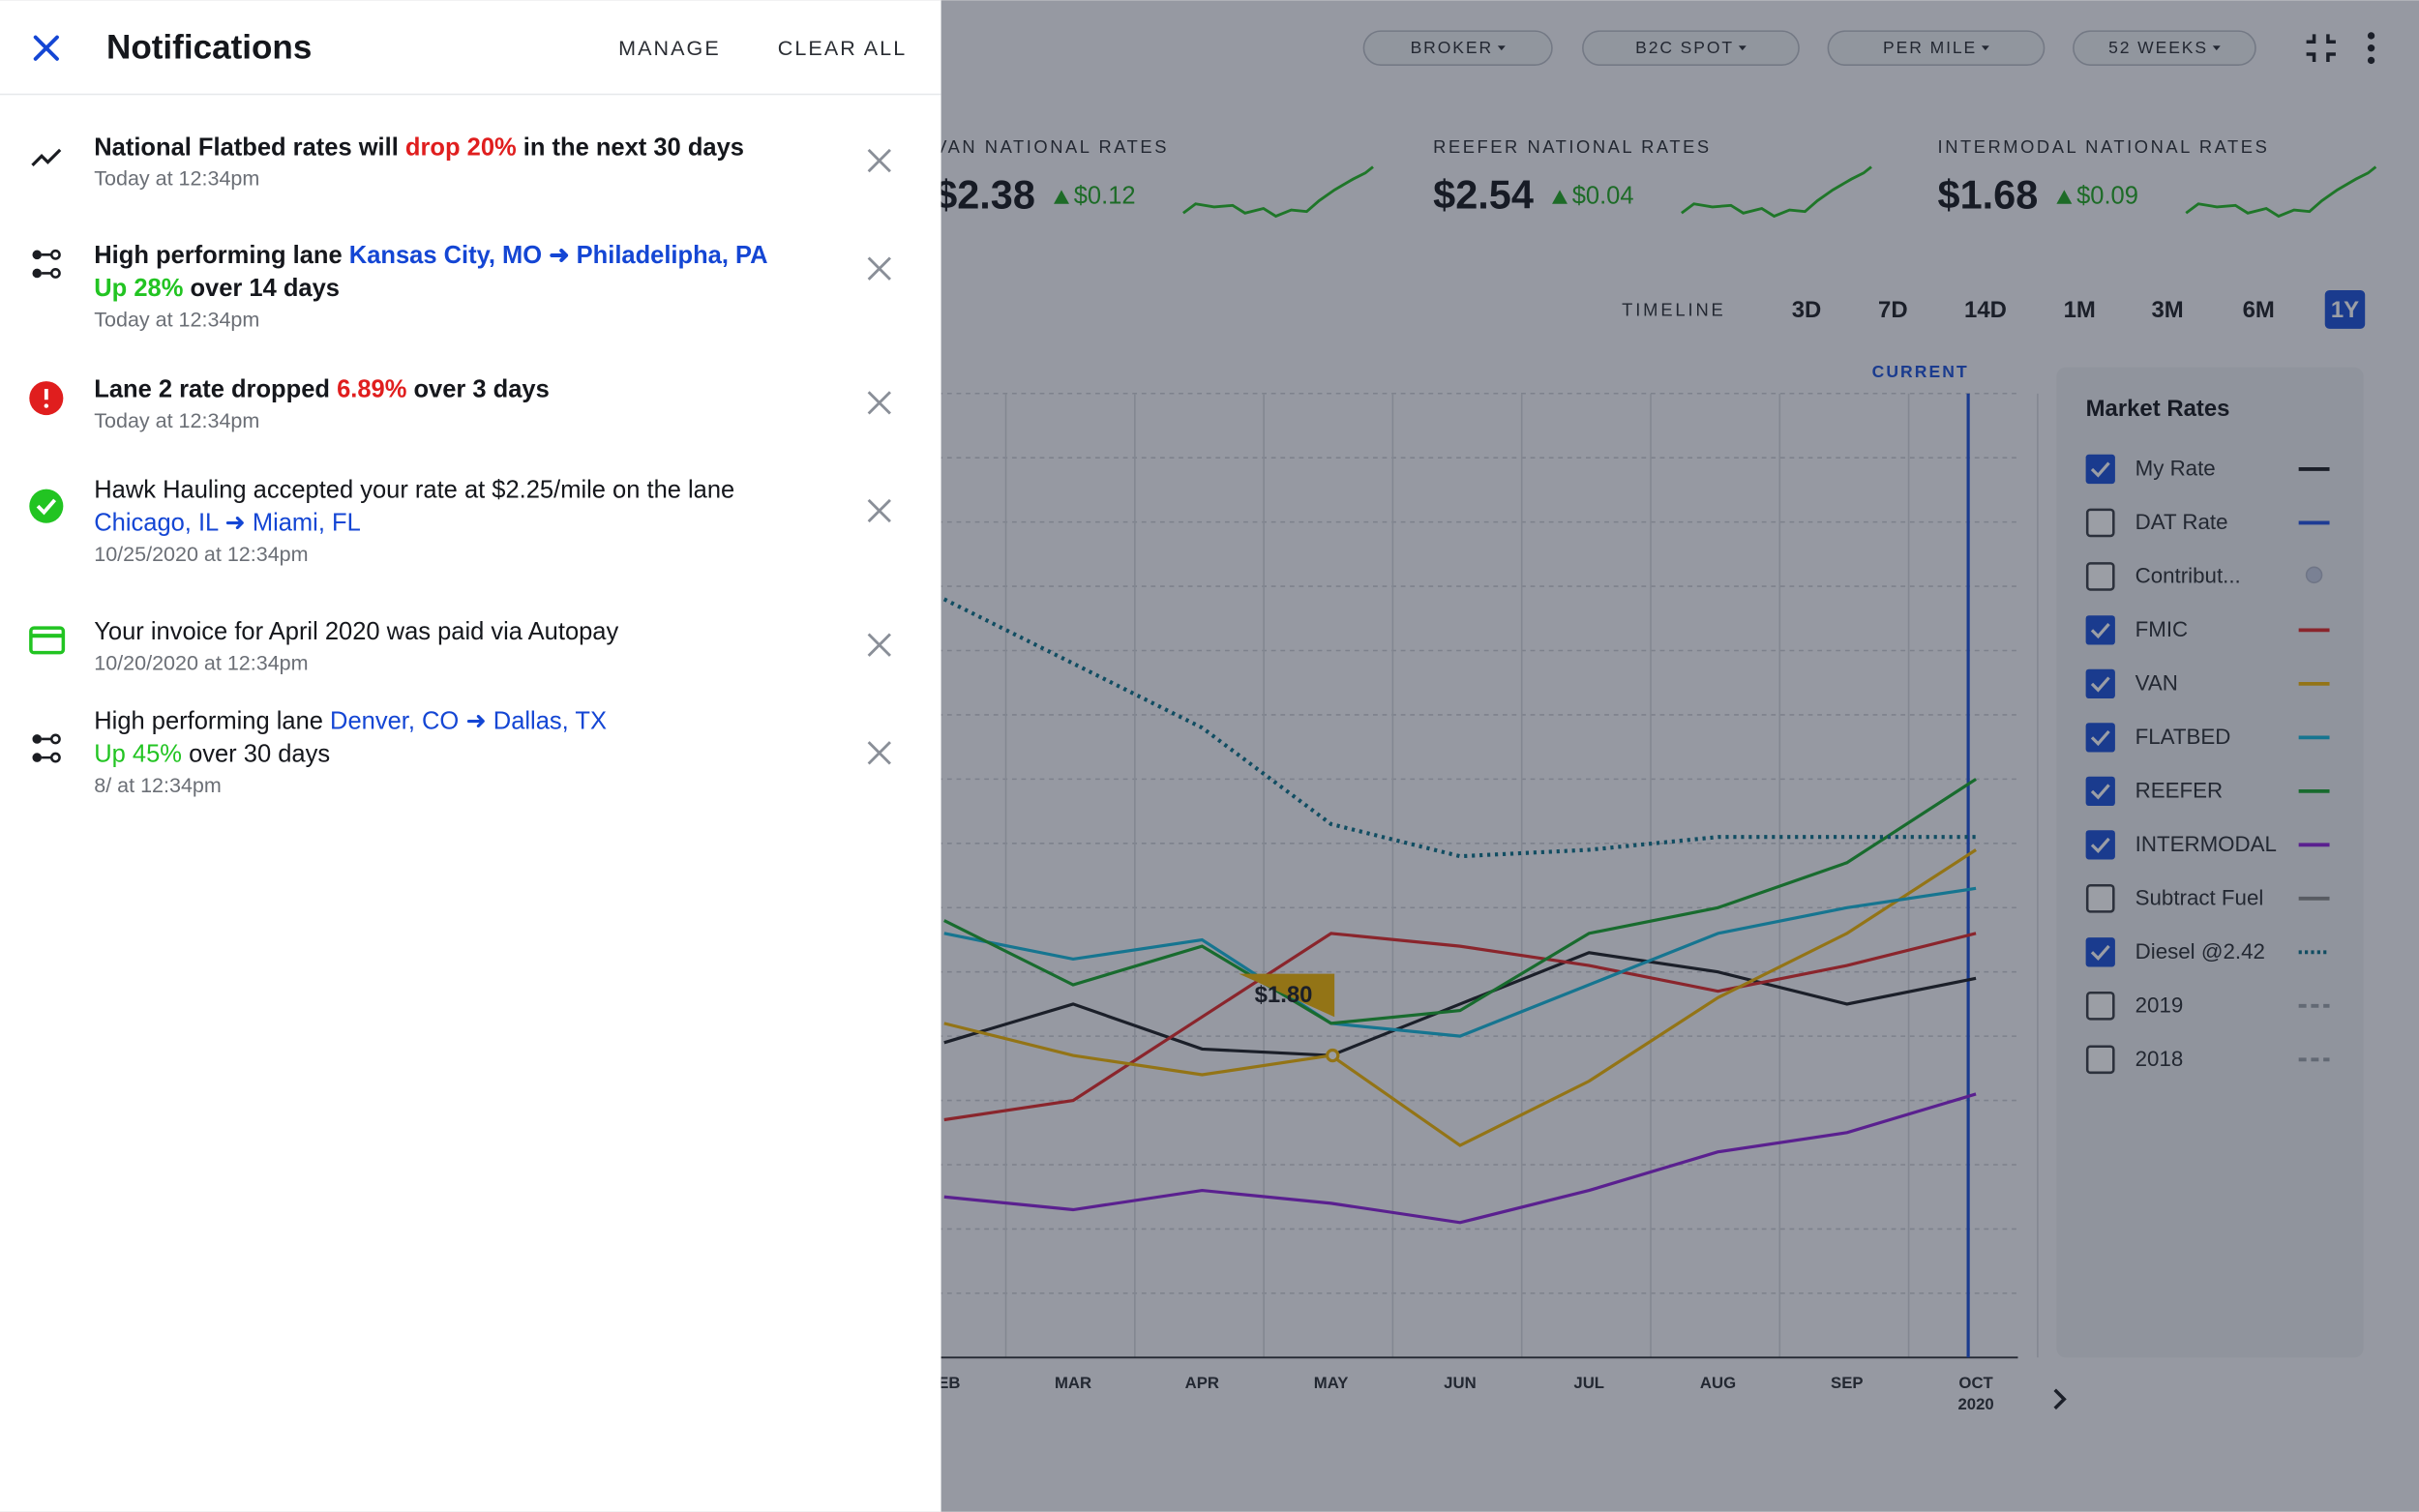 Image resolution: width=2419 pixels, height=1512 pixels. I want to click on timeline-active, so click(2345, 309).